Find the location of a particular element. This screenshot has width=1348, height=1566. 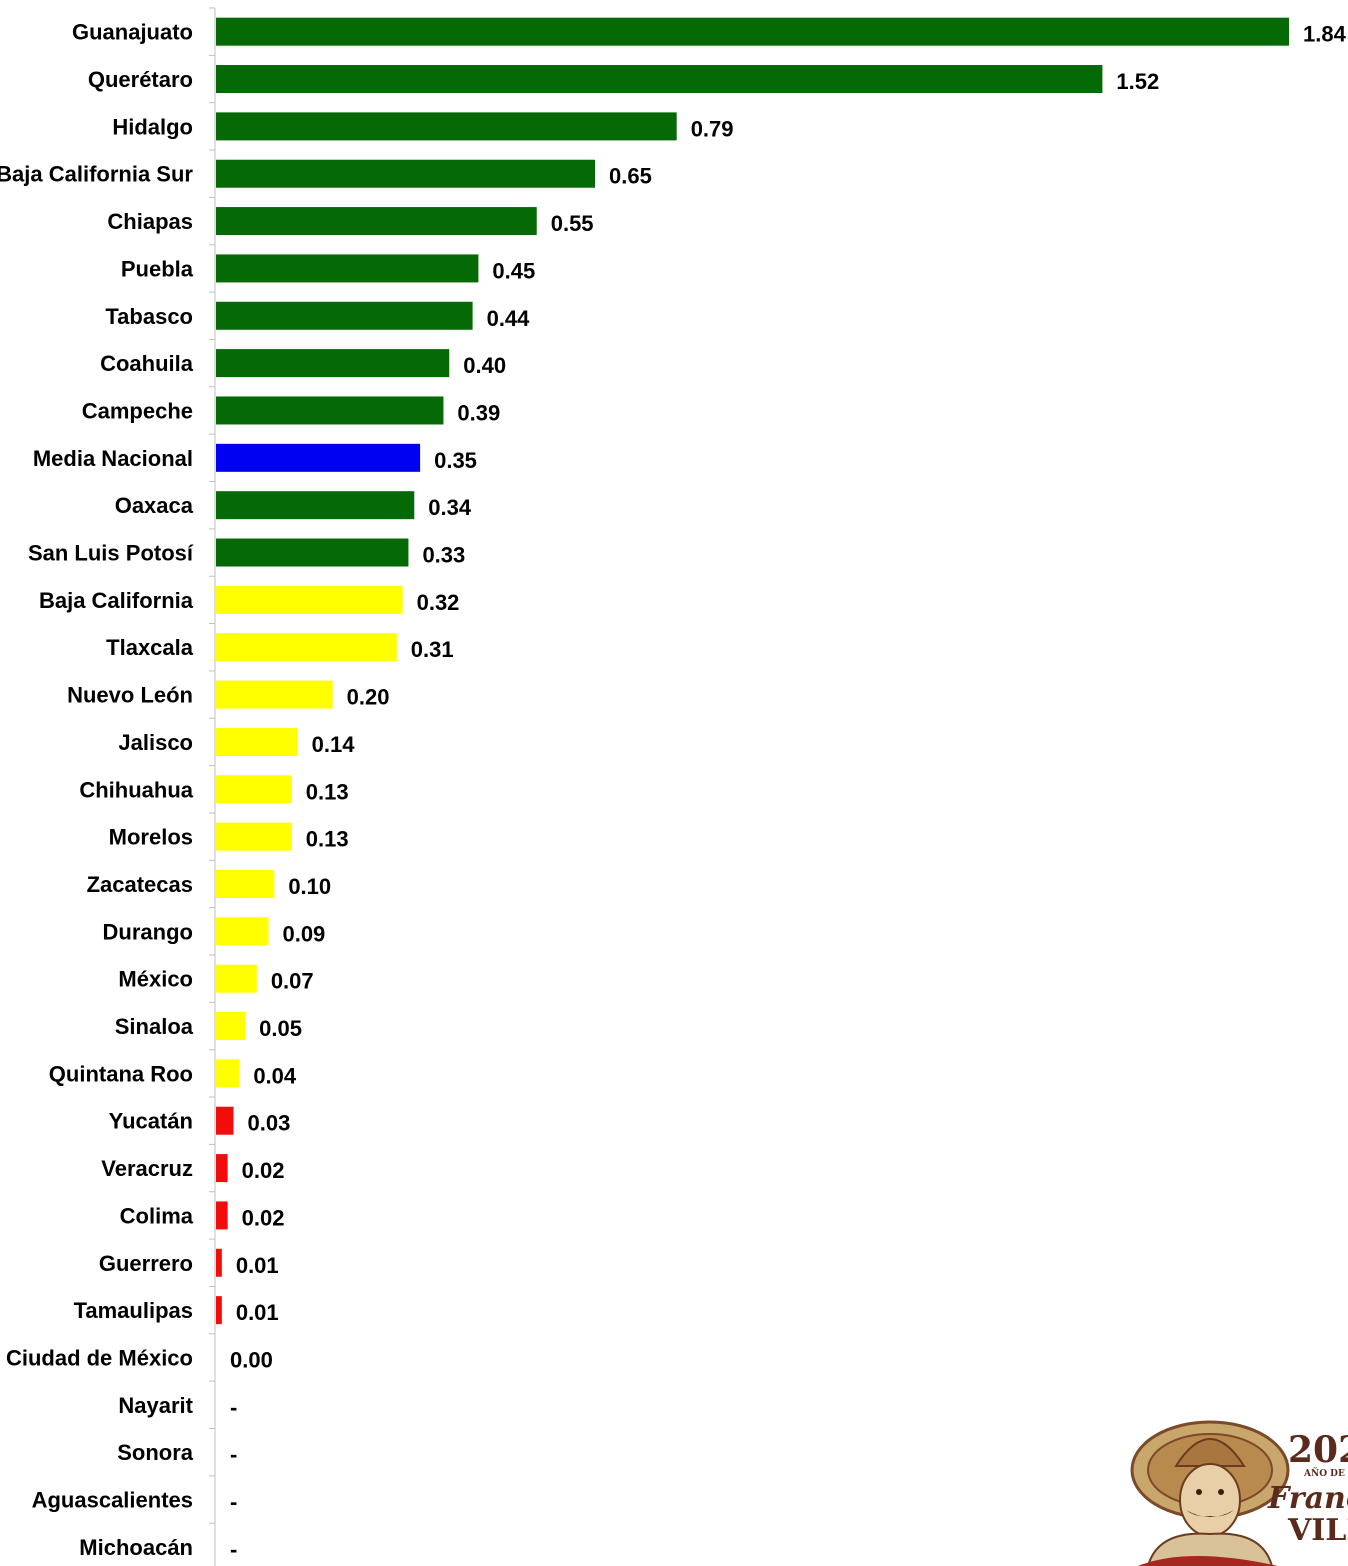

category-label: Nayarit is located at coordinates (155, 1405).